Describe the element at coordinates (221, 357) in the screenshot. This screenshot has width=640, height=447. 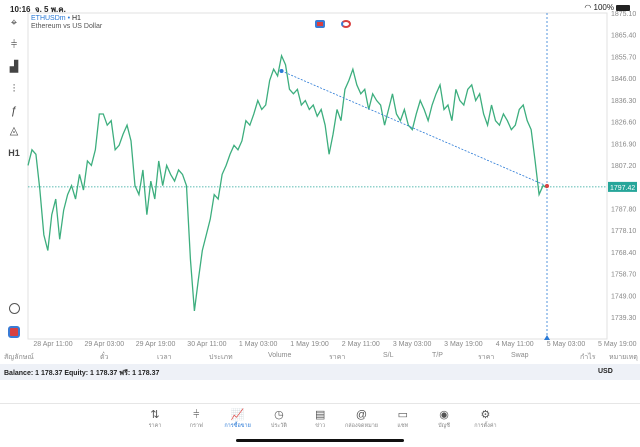
I see `column-header: ประเภท` at that location.